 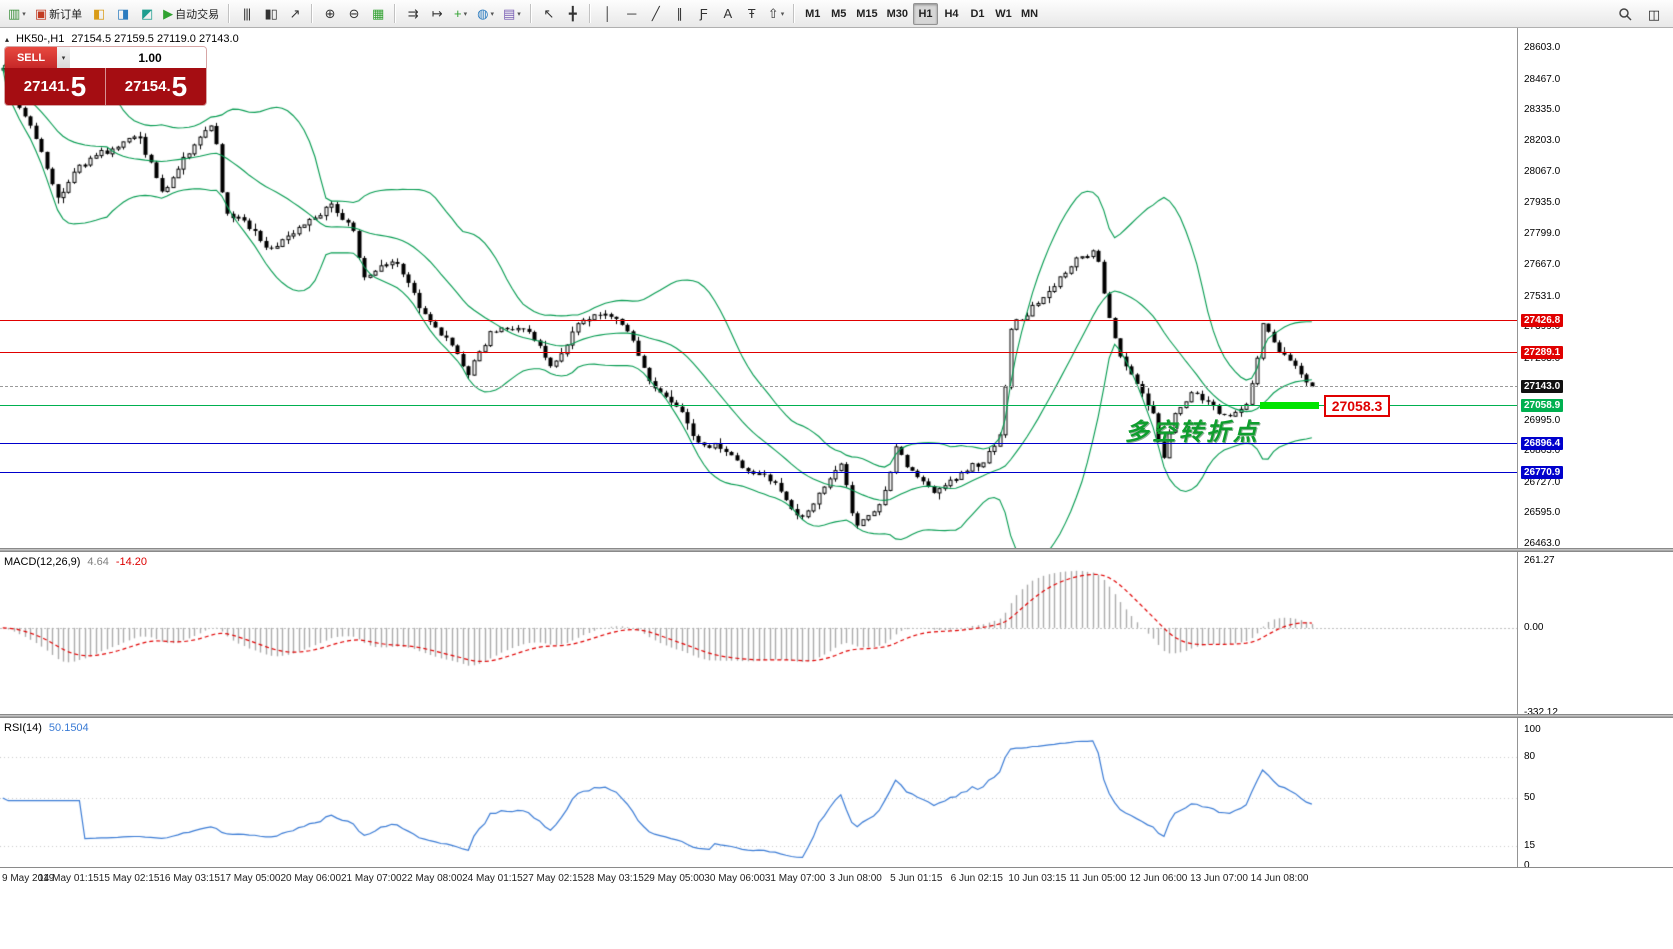 I want to click on window-layout-icon: ◫, so click(x=1653, y=14).